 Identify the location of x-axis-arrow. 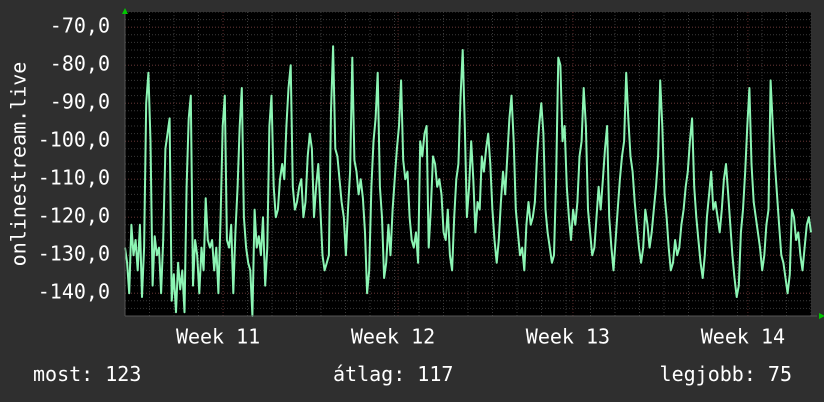
(821, 316).